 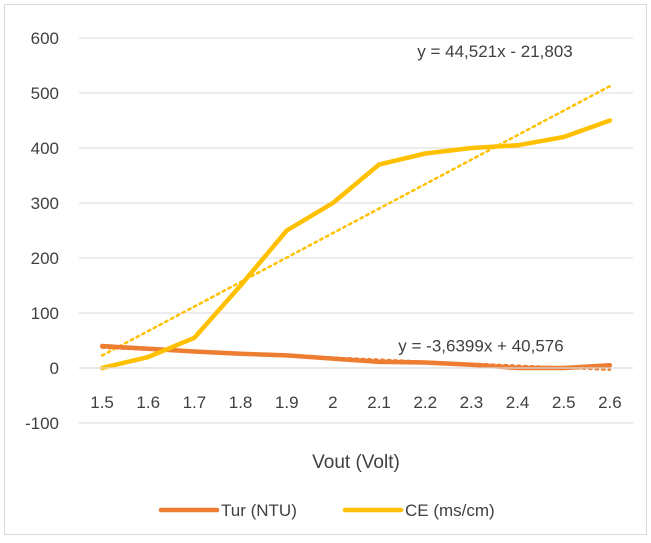 I want to click on x-tick-label: 1.8, so click(x=241, y=402).